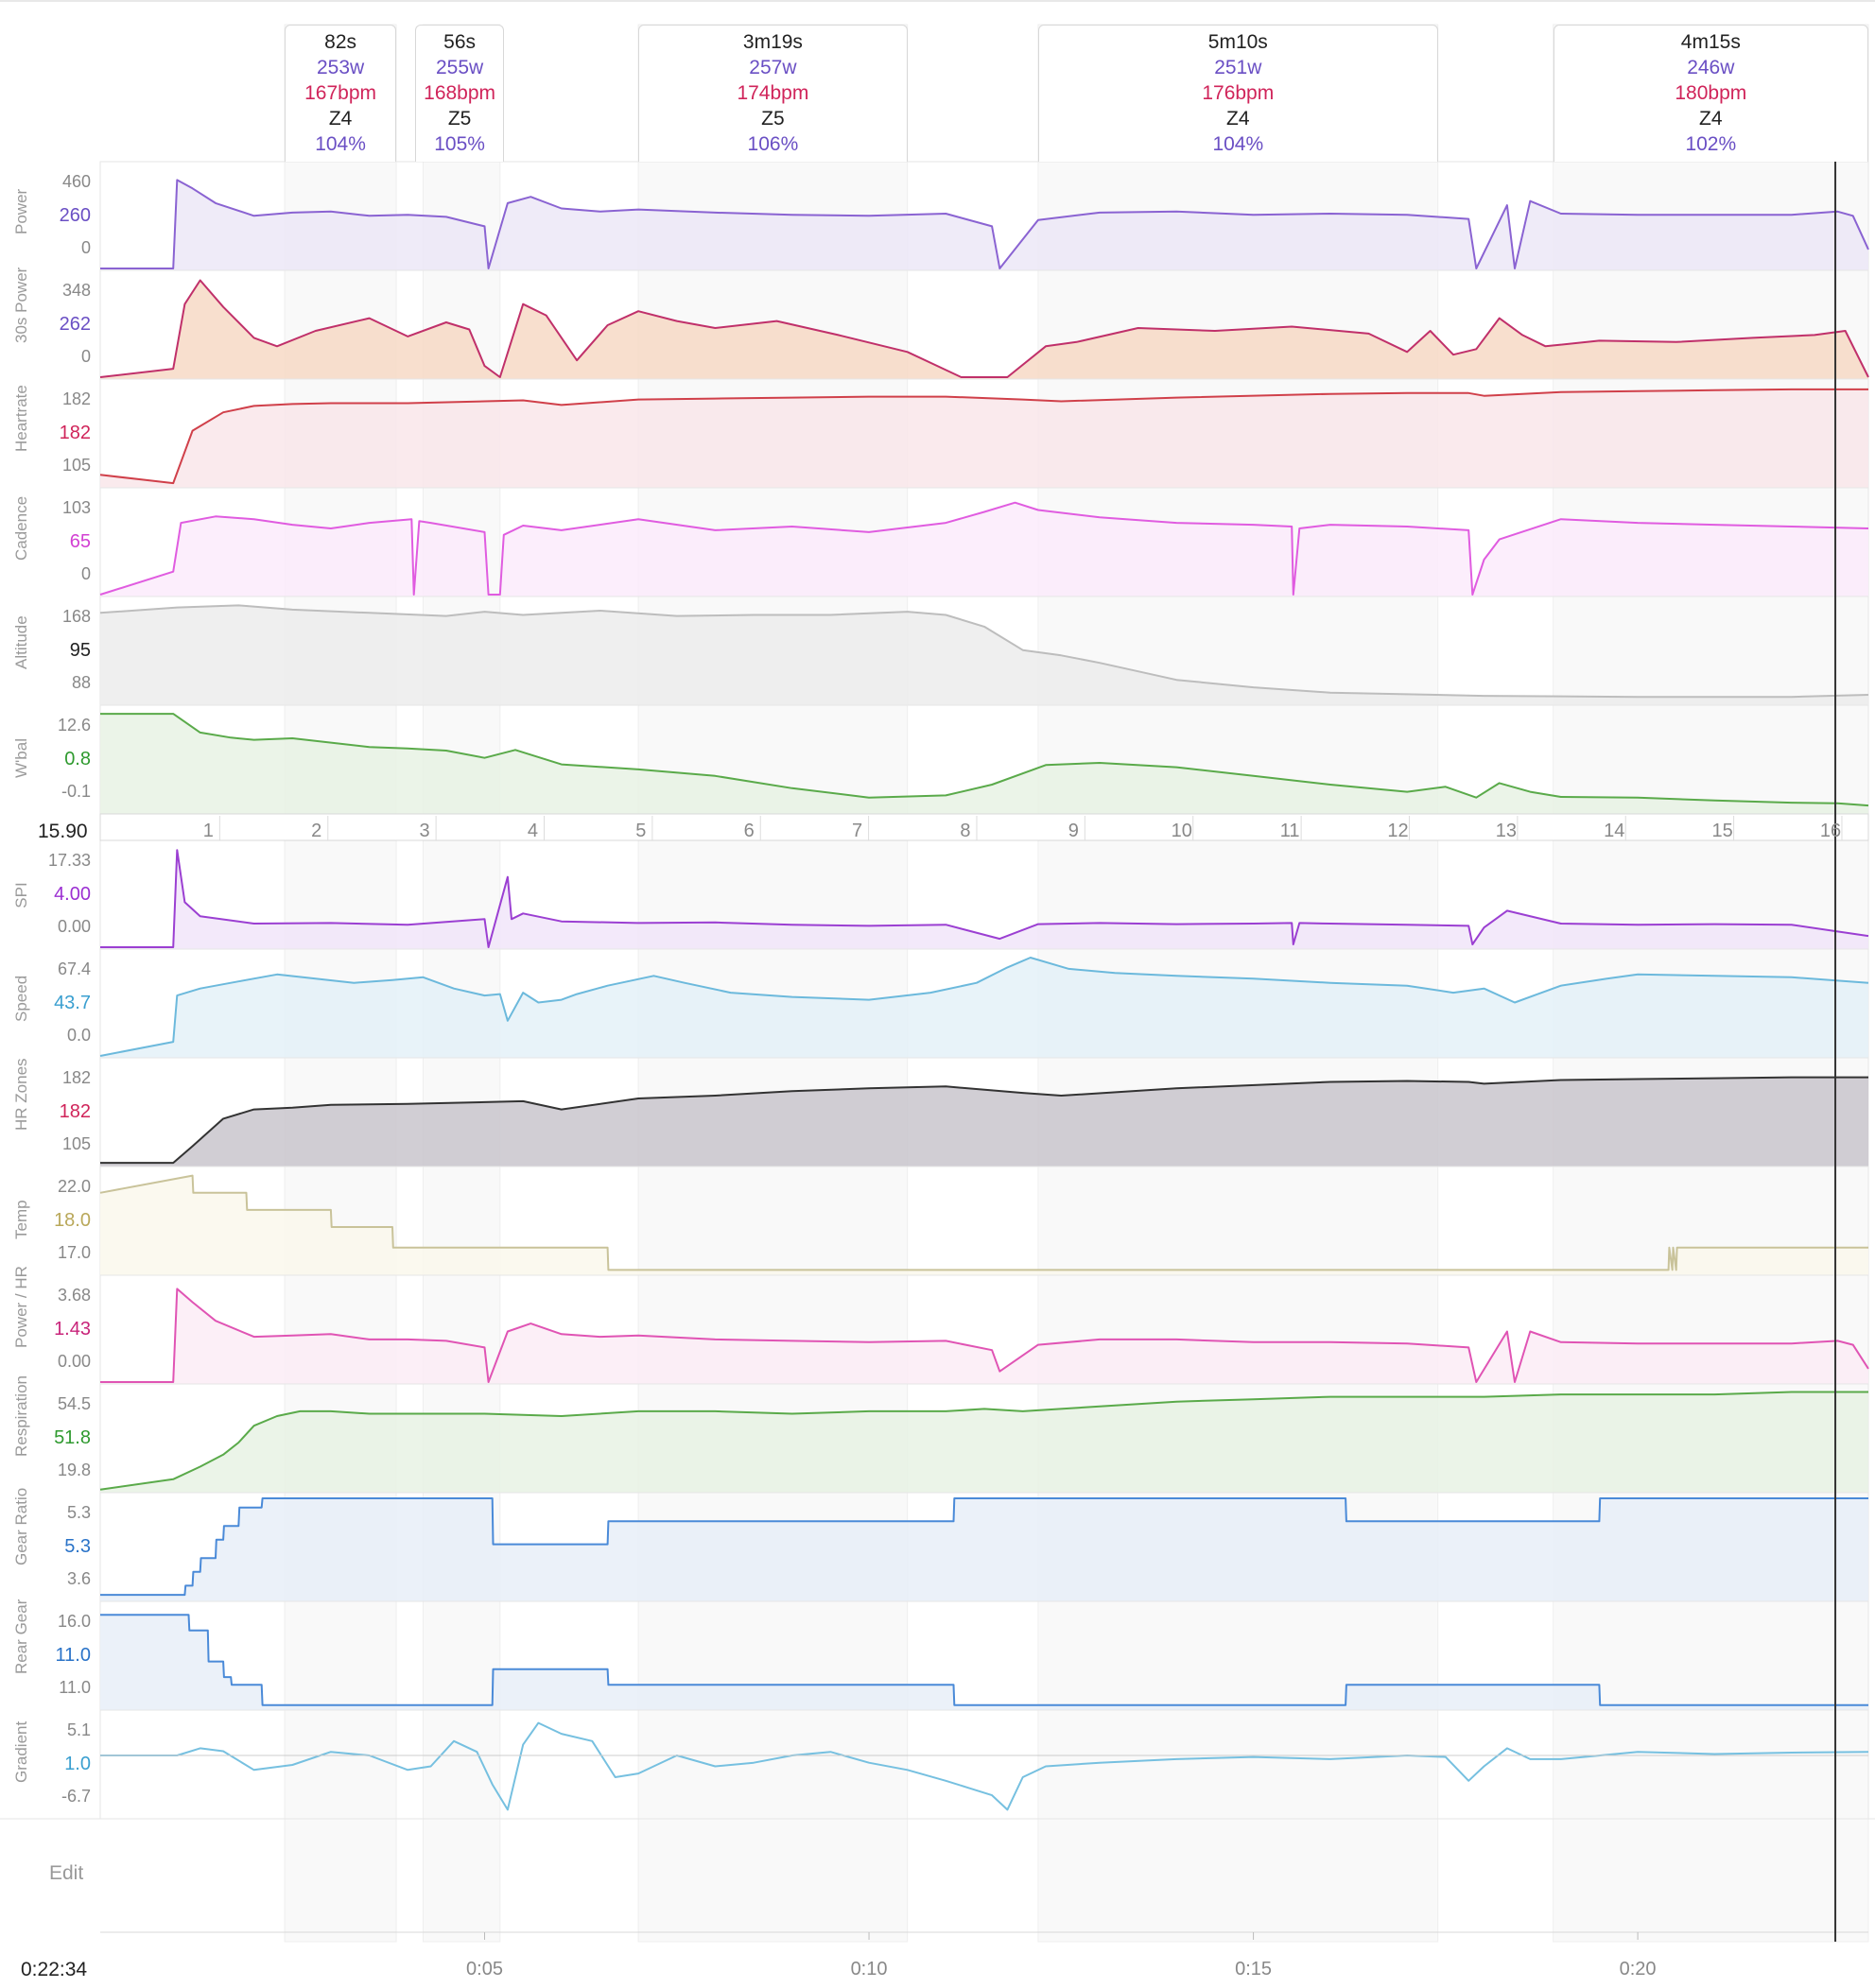 The image size is (1875, 1988). I want to click on distance-tick: 6, so click(749, 831).